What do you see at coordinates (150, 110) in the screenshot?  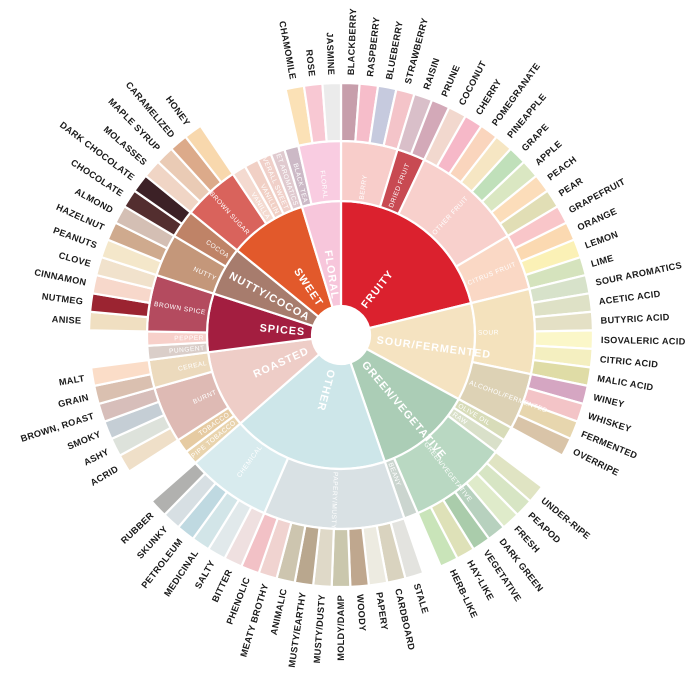 I see `label-l3-caramelized: CARAMELIZED` at bounding box center [150, 110].